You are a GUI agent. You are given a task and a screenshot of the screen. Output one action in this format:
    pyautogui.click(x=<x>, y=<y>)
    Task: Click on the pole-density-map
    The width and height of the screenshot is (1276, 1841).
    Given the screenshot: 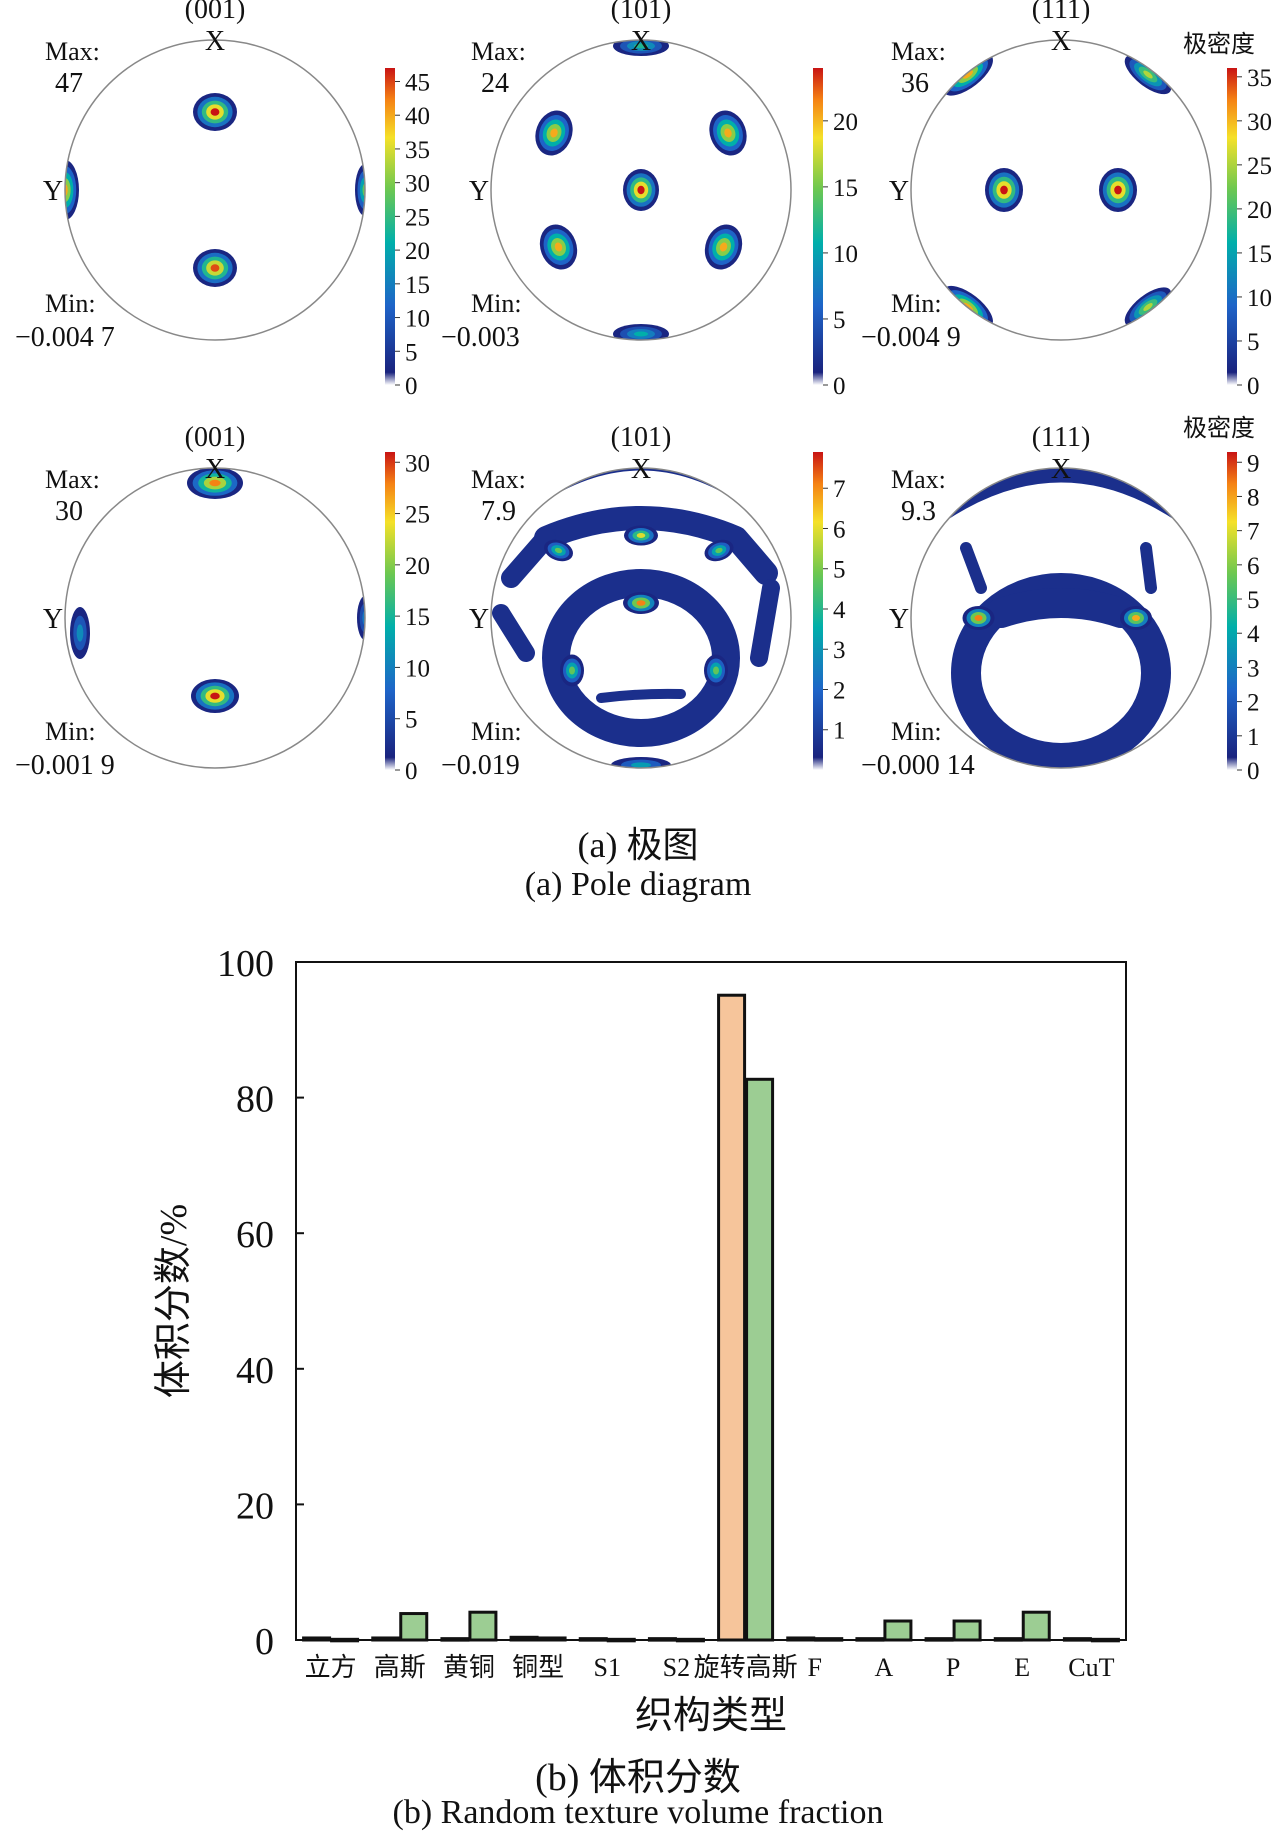 What is the action you would take?
    pyautogui.click(x=215, y=190)
    